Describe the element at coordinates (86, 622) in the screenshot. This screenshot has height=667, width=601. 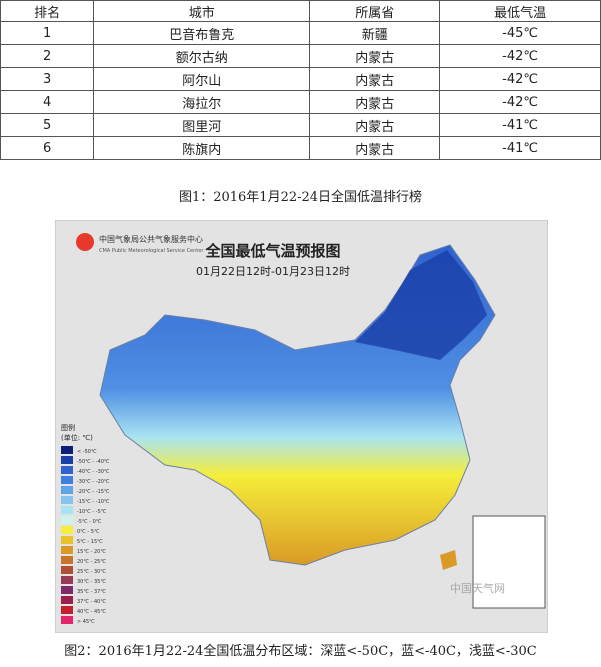
I see `legend-label: > 45℃` at that location.